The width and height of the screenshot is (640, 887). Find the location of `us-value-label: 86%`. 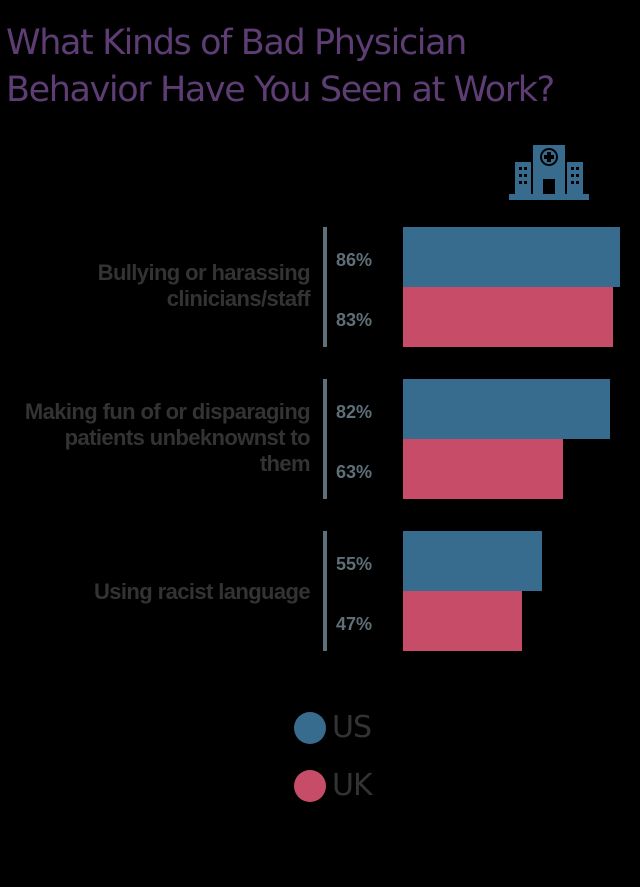

us-value-label: 86% is located at coordinates (354, 260).